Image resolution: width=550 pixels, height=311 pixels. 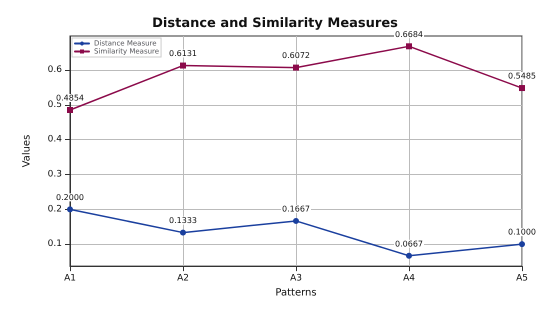 What do you see at coordinates (296, 293) in the screenshot?
I see `x-axis-title: Patterns` at bounding box center [296, 293].